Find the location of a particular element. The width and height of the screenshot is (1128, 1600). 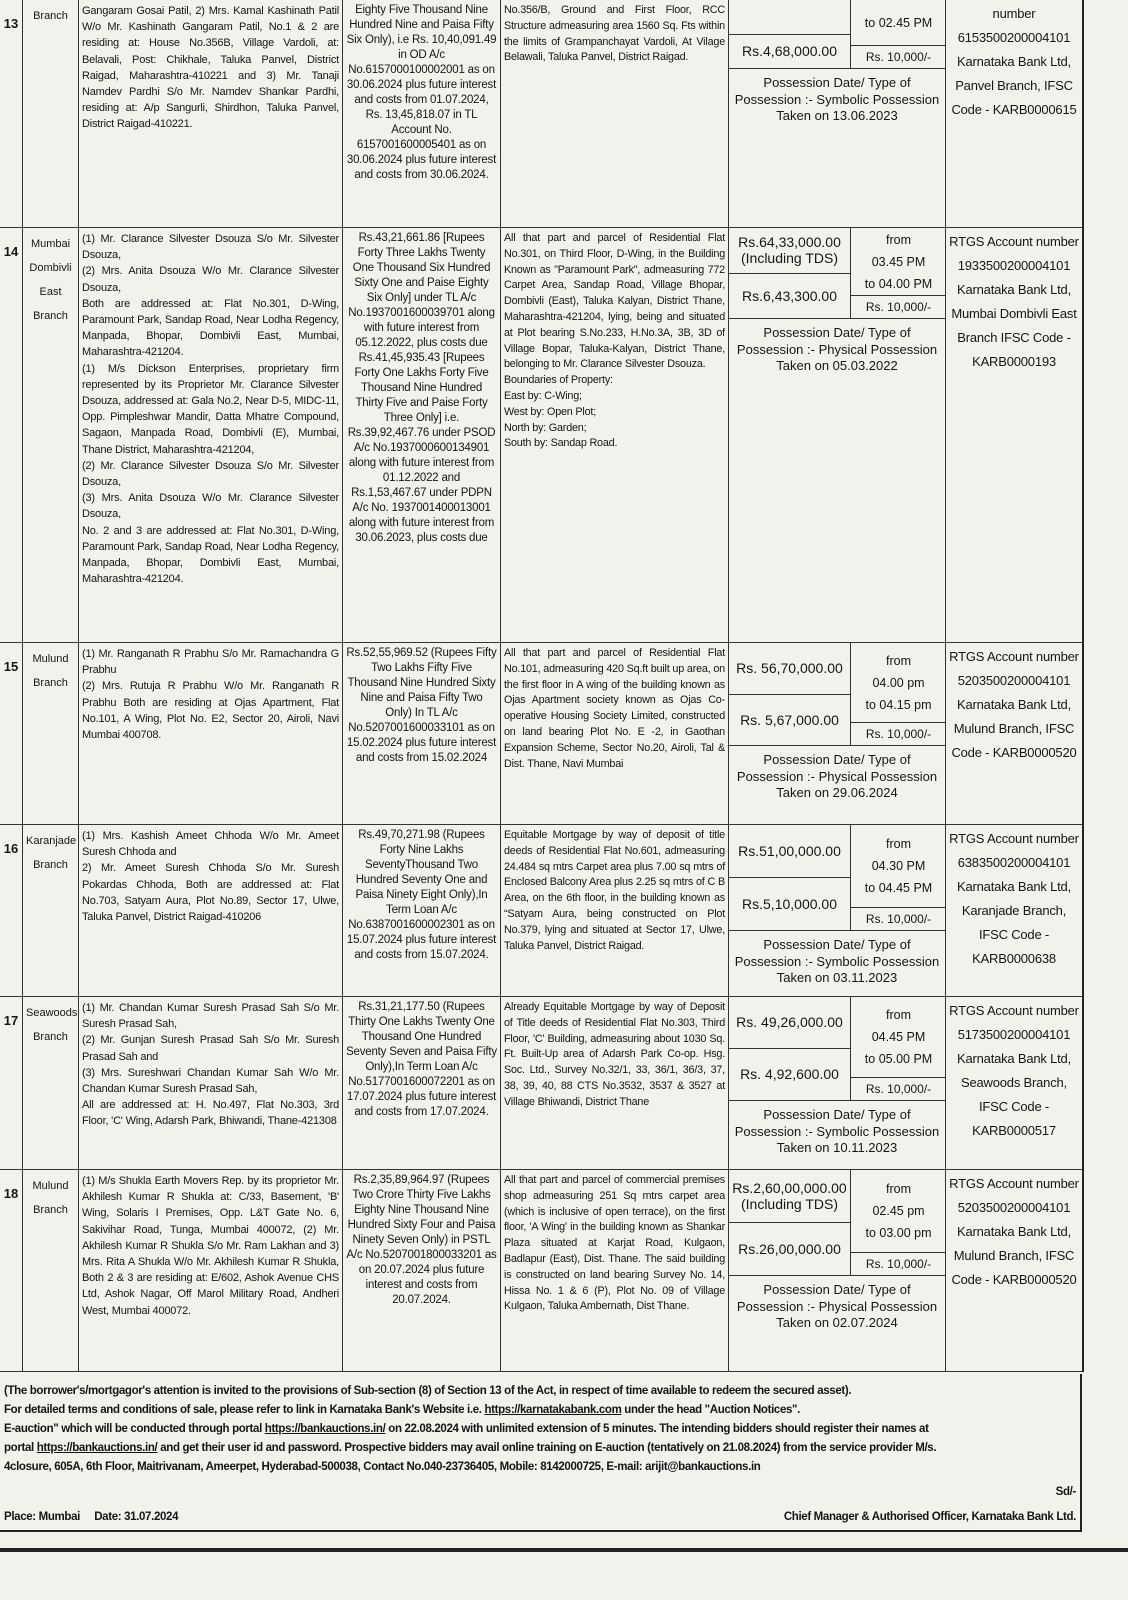

page-rule-divider is located at coordinates (564, 1550).